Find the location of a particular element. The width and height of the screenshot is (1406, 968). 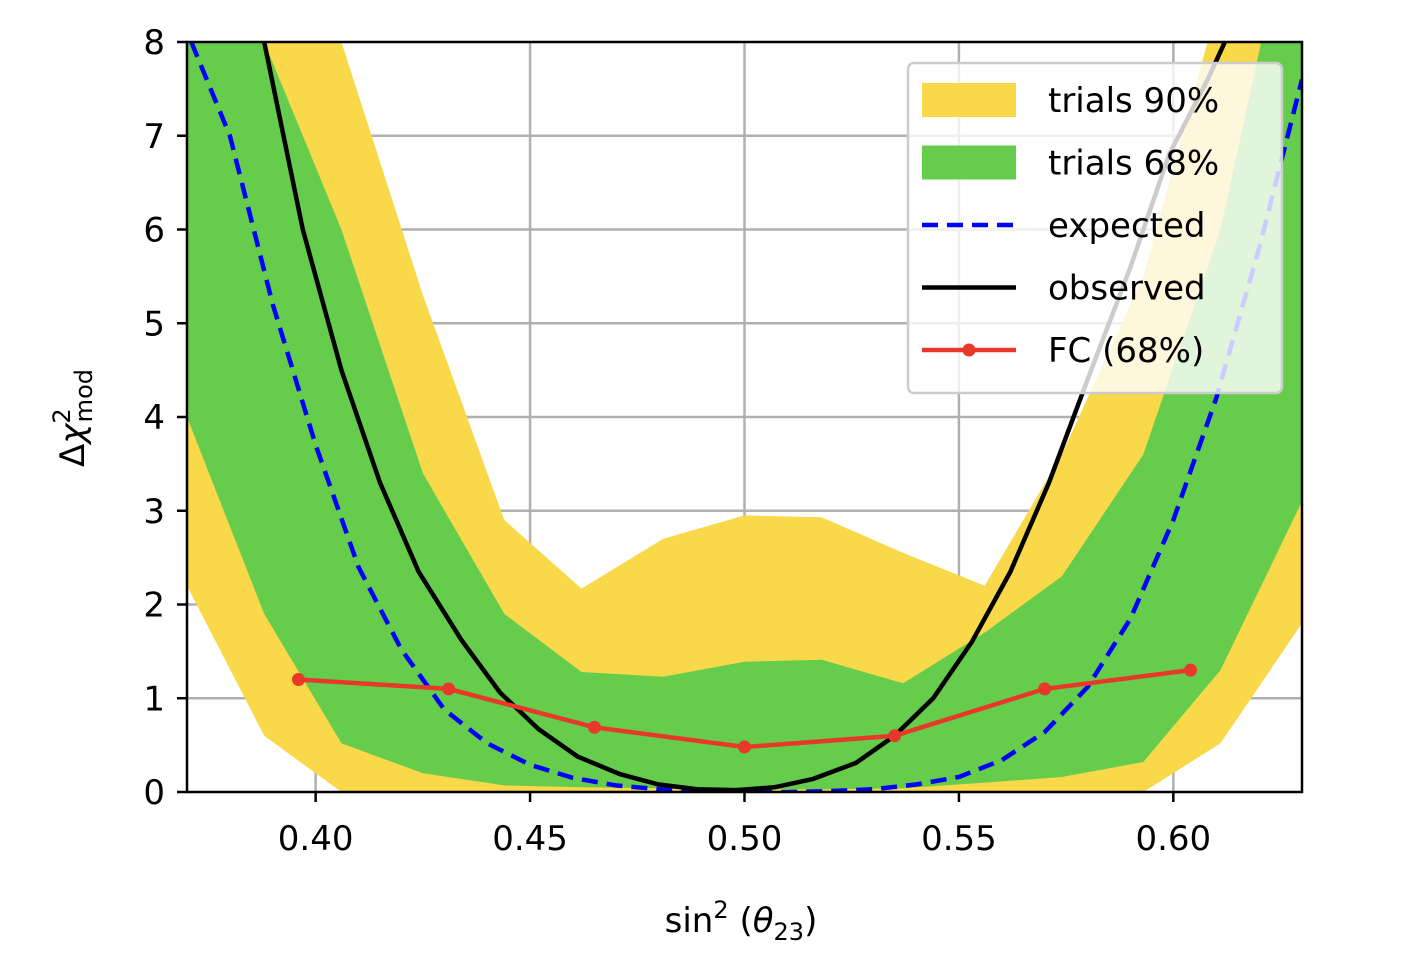

x-tick-label: 0.60 is located at coordinates (1173, 839).